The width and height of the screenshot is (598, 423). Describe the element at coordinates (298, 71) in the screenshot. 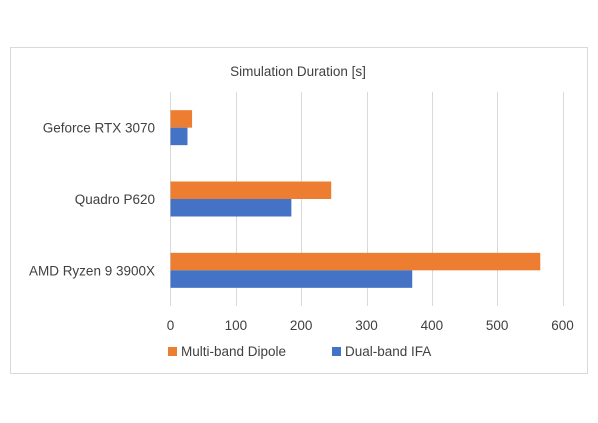

I see `chart-title: Simulation Duration [s]` at that location.